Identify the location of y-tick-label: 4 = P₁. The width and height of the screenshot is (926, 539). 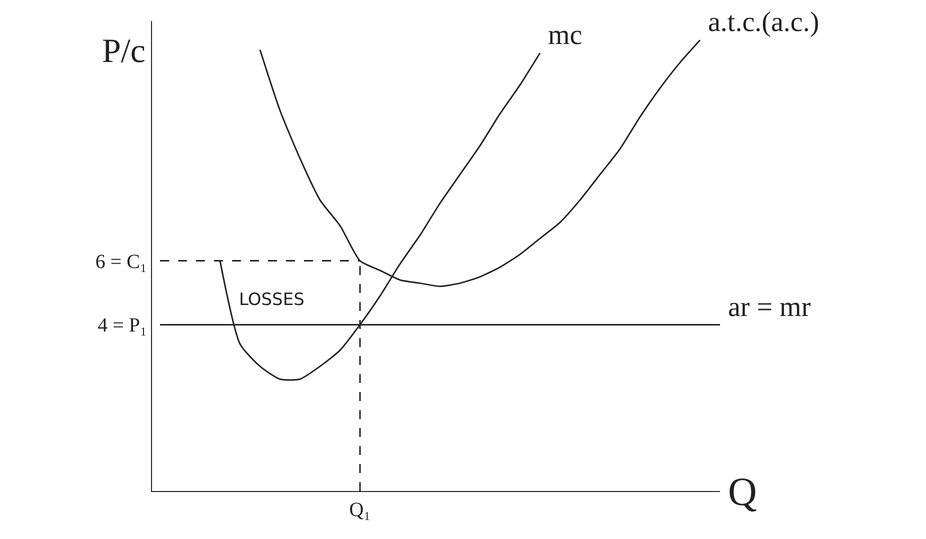
(122, 325).